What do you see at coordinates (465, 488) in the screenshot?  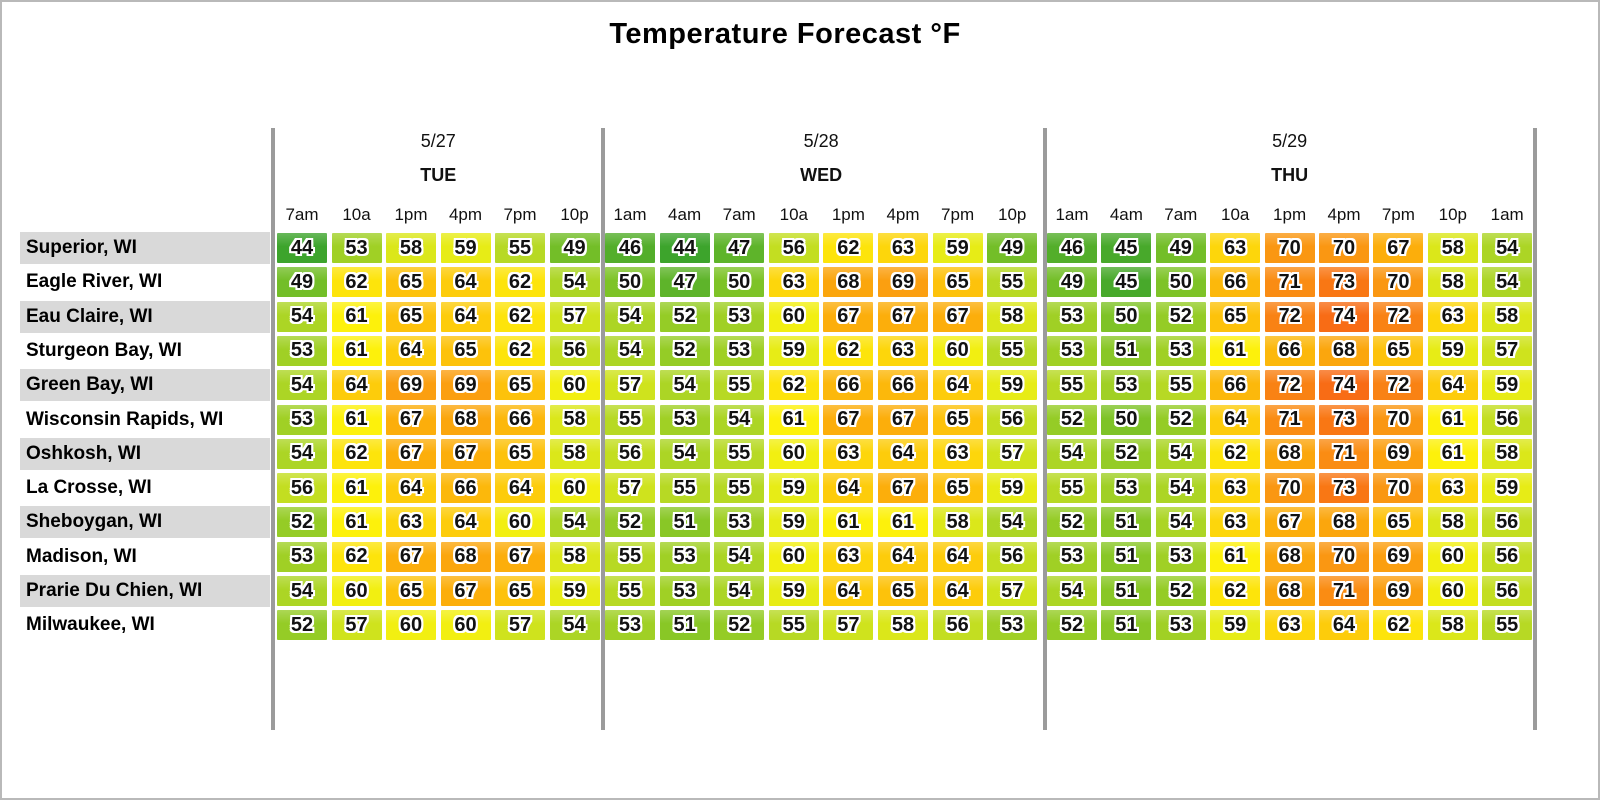 I see `temp-cell: 66` at bounding box center [465, 488].